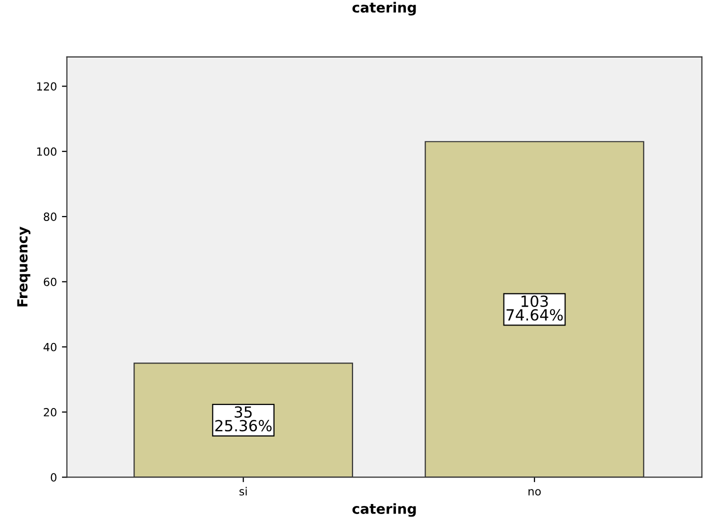 This screenshot has height=532, width=704. What do you see at coordinates (46, 151) in the screenshot?
I see `y-tick-label: 100` at bounding box center [46, 151].